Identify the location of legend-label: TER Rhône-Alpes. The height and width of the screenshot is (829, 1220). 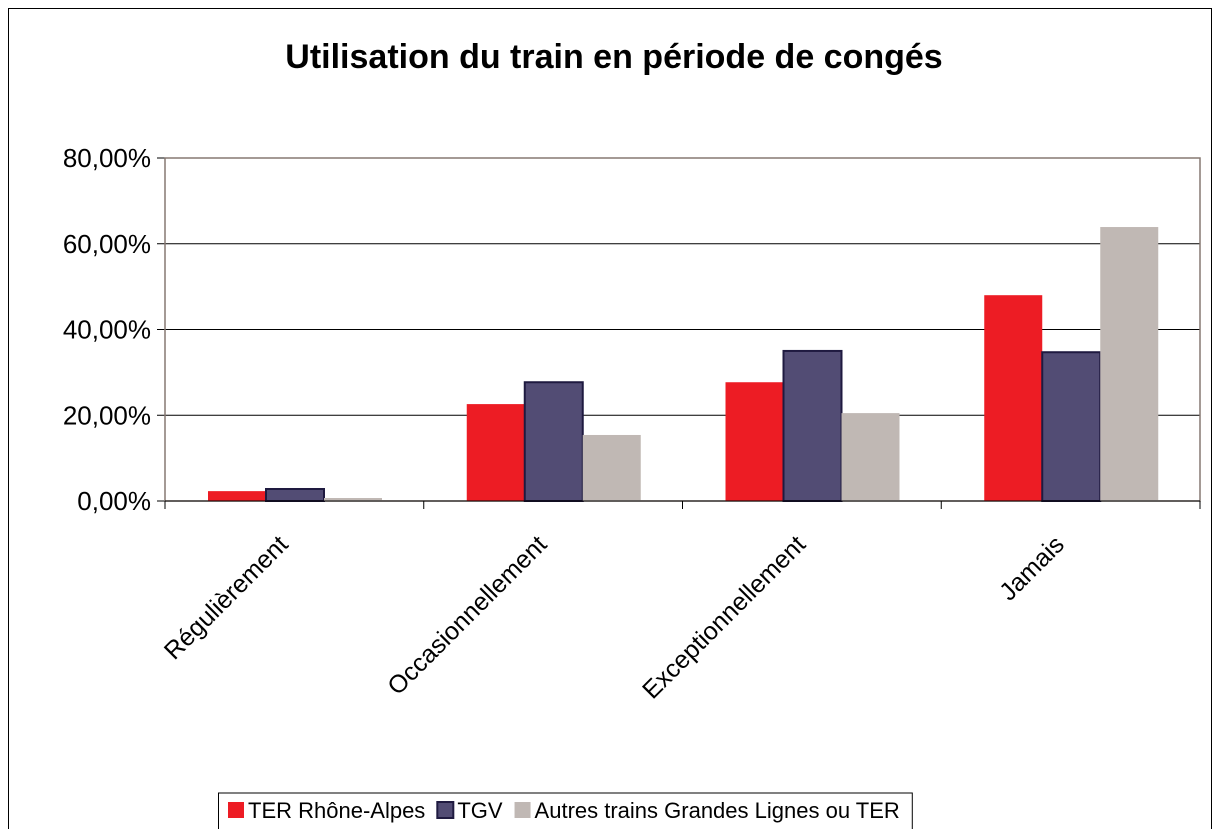
(336, 810).